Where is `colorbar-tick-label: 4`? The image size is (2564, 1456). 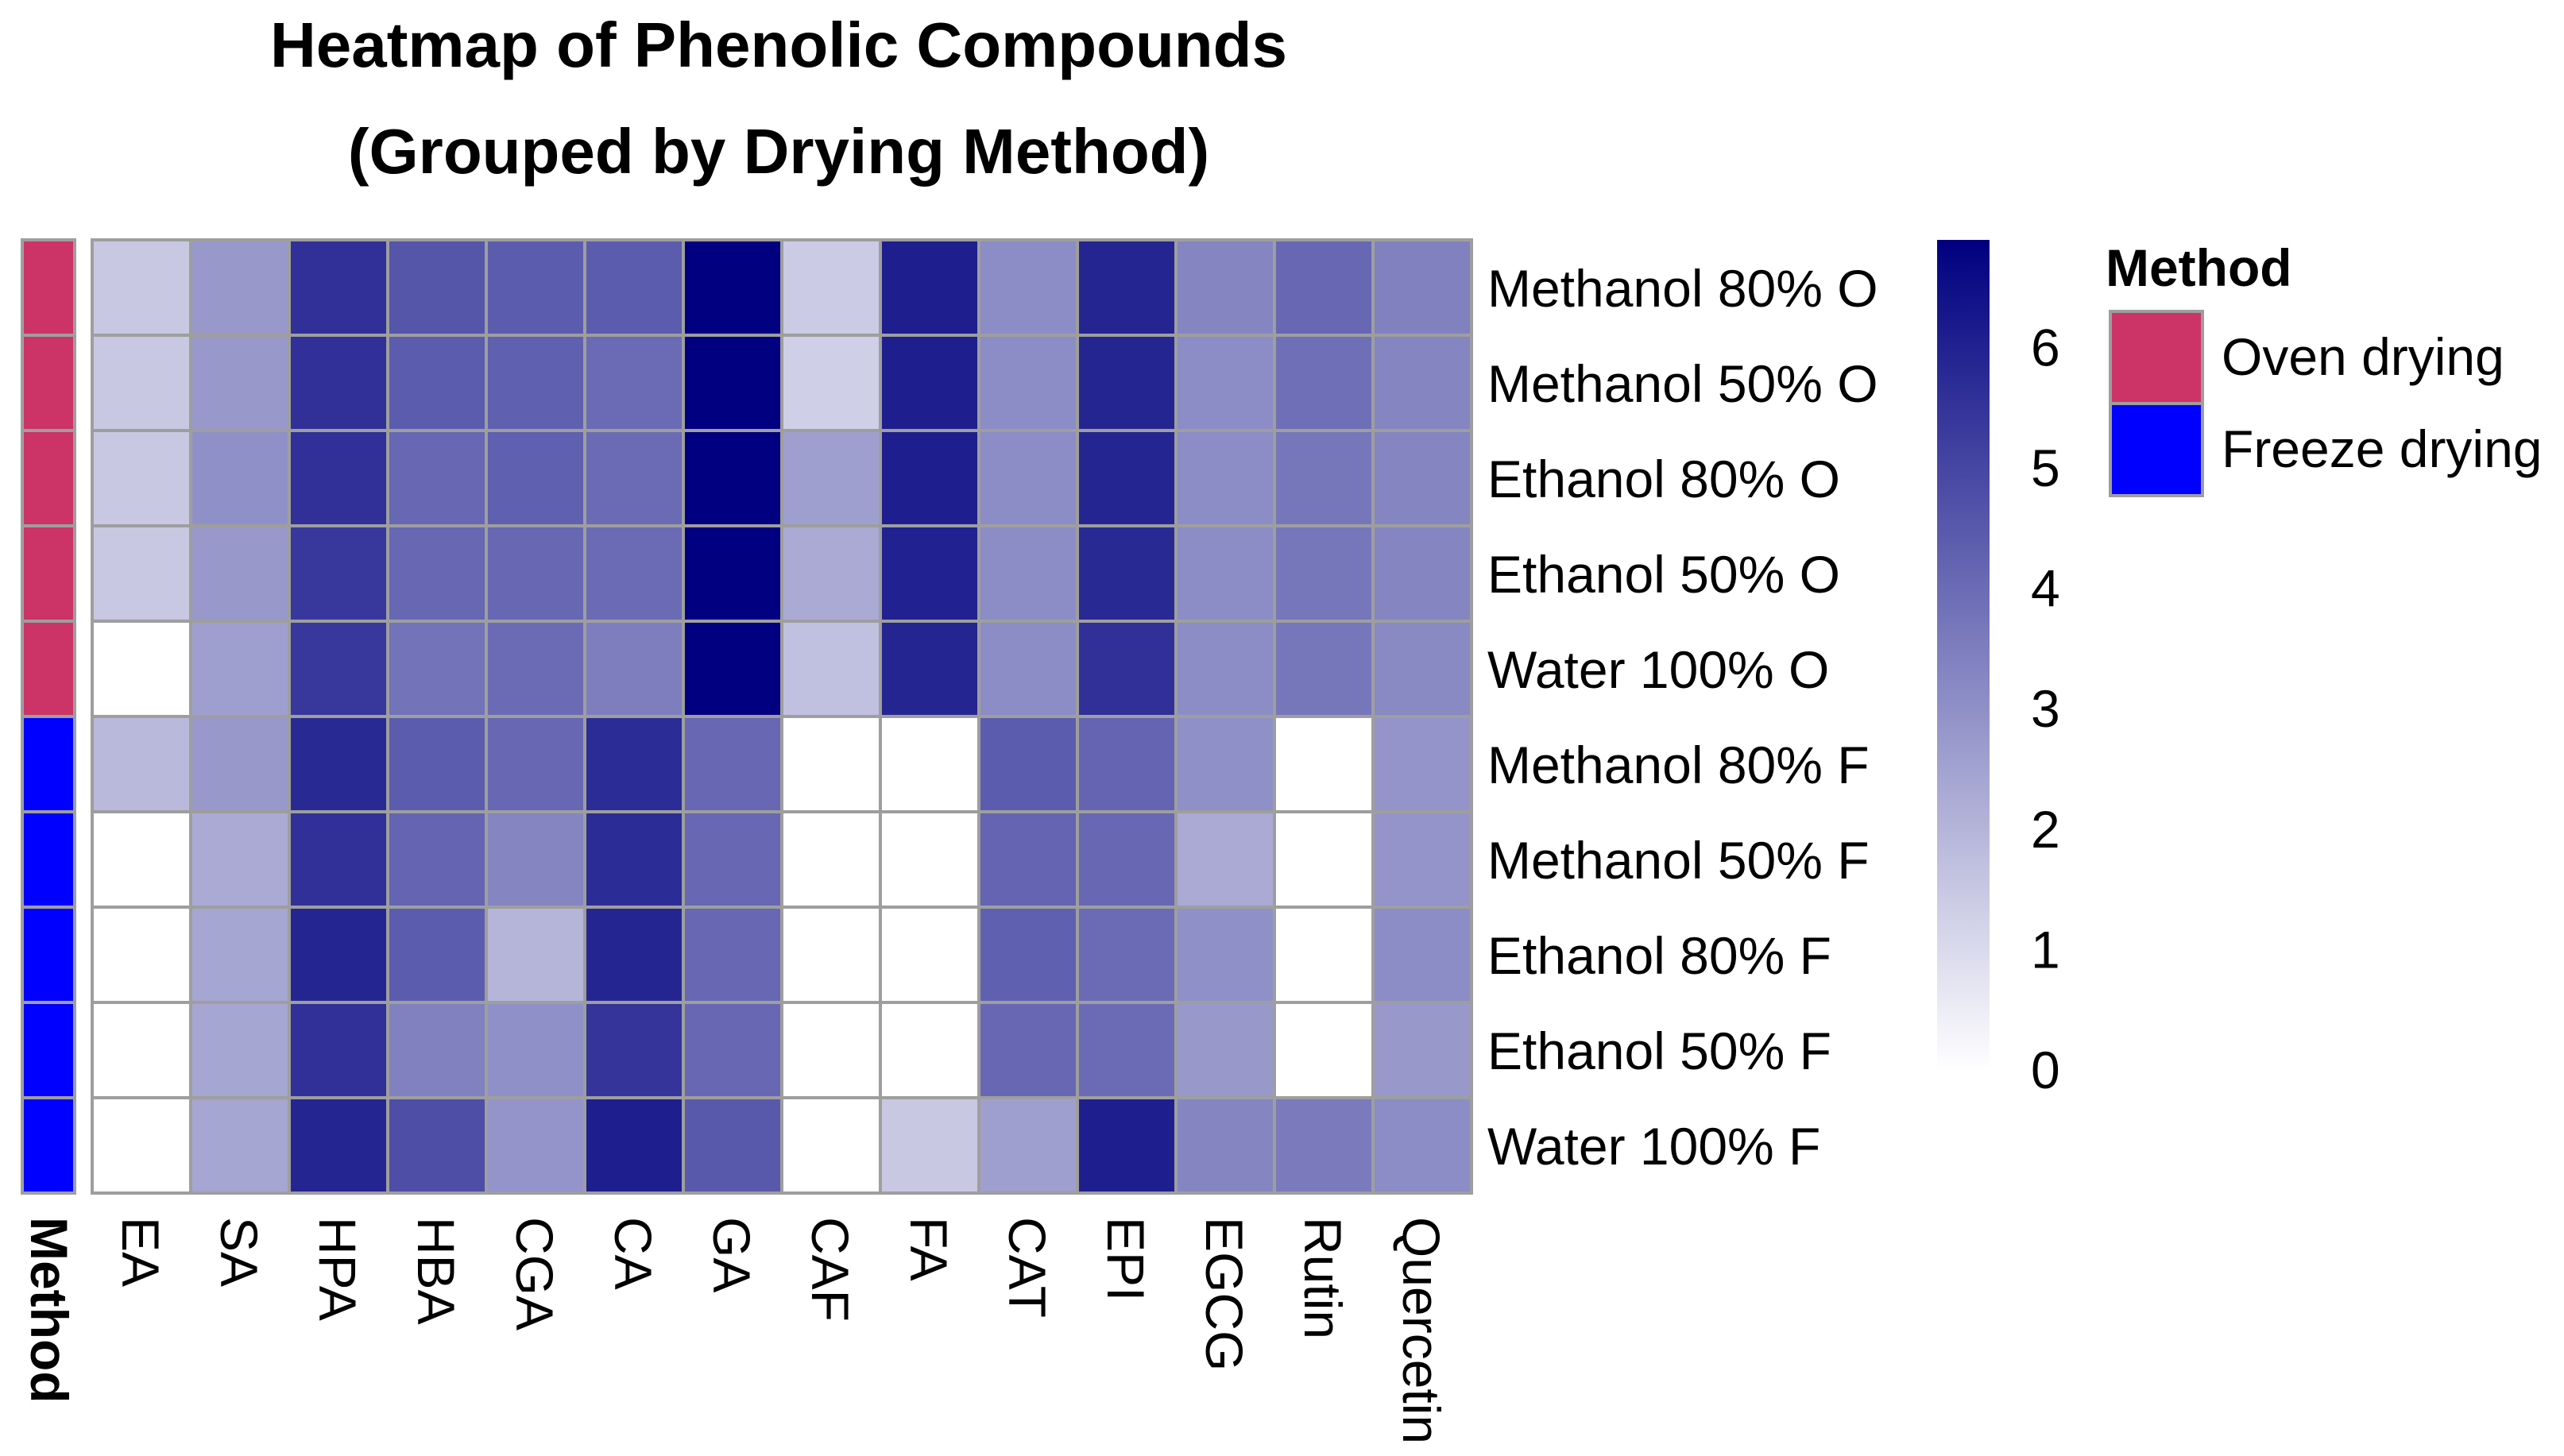 colorbar-tick-label: 4 is located at coordinates (2046, 588).